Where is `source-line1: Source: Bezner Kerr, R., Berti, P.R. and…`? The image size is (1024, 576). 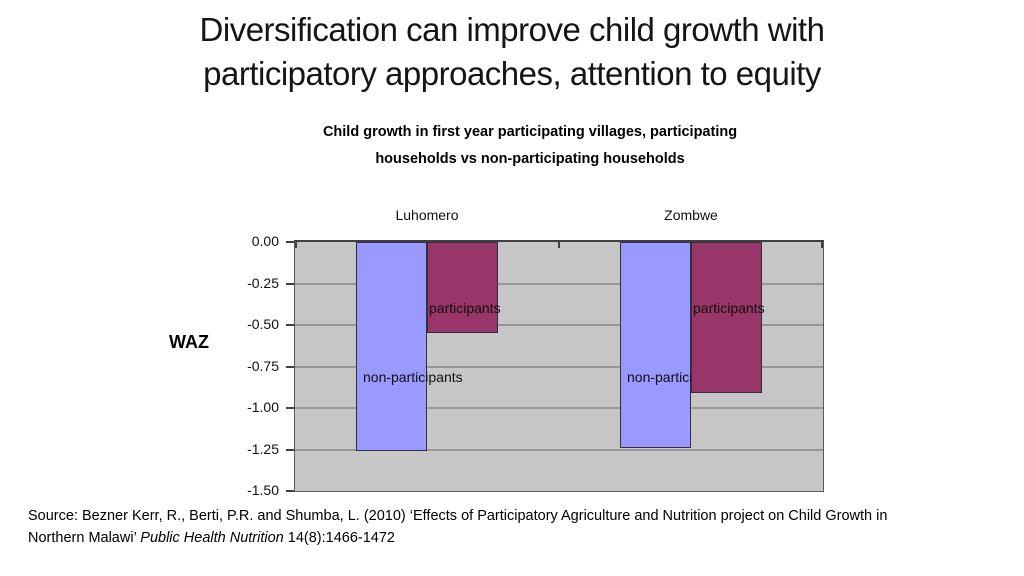 source-line1: Source: Bezner Kerr, R., Berti, P.R. and… is located at coordinates (458, 516).